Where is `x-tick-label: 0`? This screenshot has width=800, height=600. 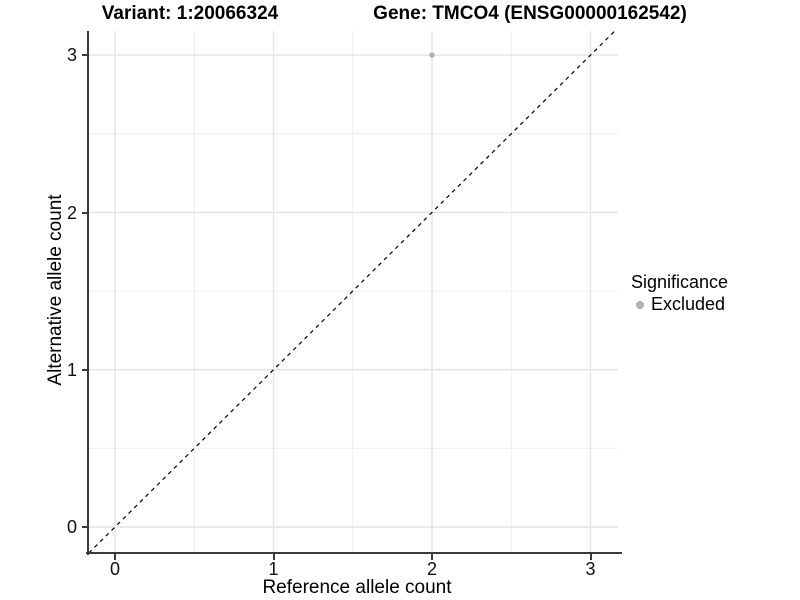
x-tick-label: 0 is located at coordinates (114, 569).